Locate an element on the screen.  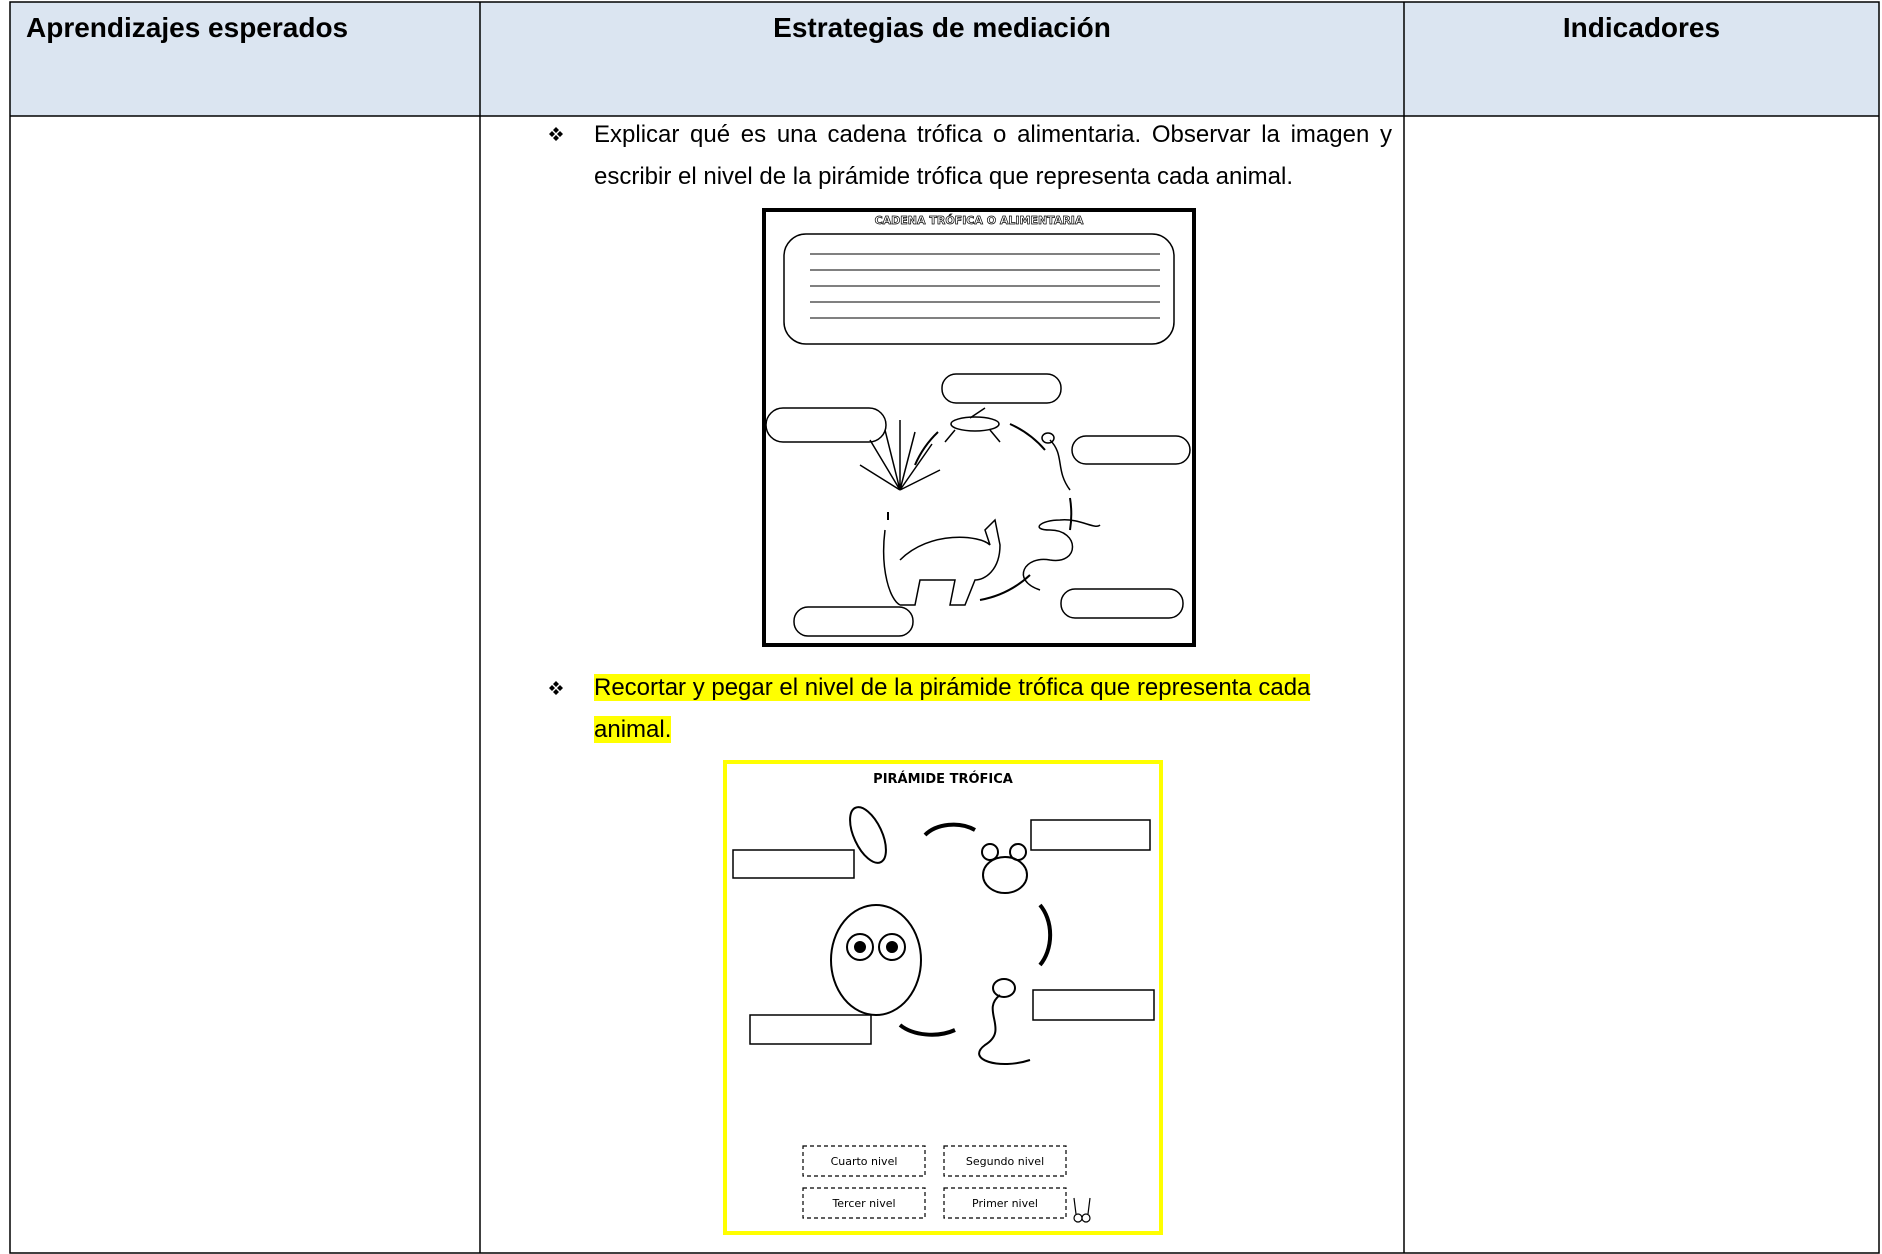
food-chain-worksheet: CADENA TRÓFICA O ALIMENTARIA is located at coordinates (979, 427).